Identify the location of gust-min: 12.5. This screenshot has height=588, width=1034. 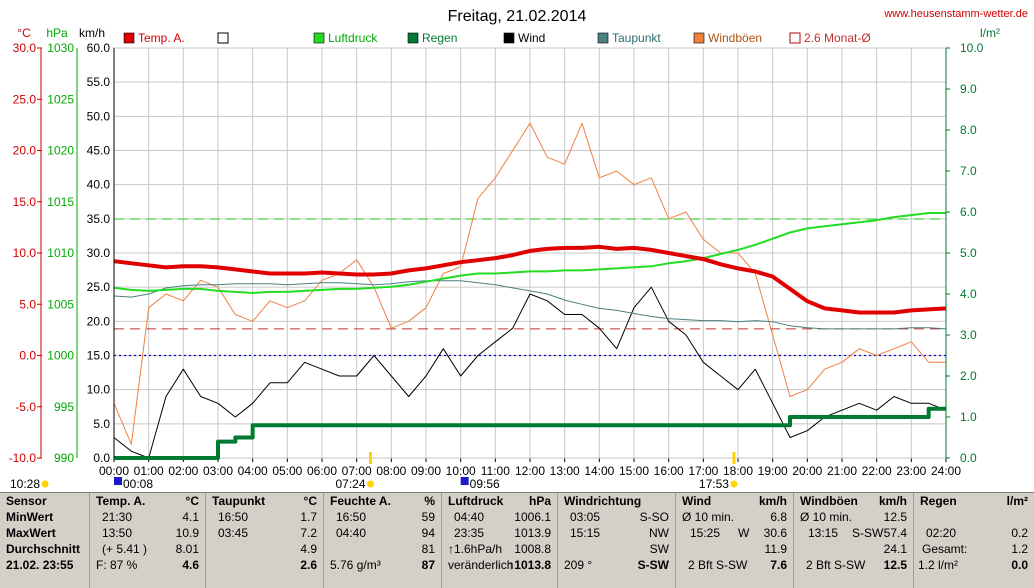
(895, 517).